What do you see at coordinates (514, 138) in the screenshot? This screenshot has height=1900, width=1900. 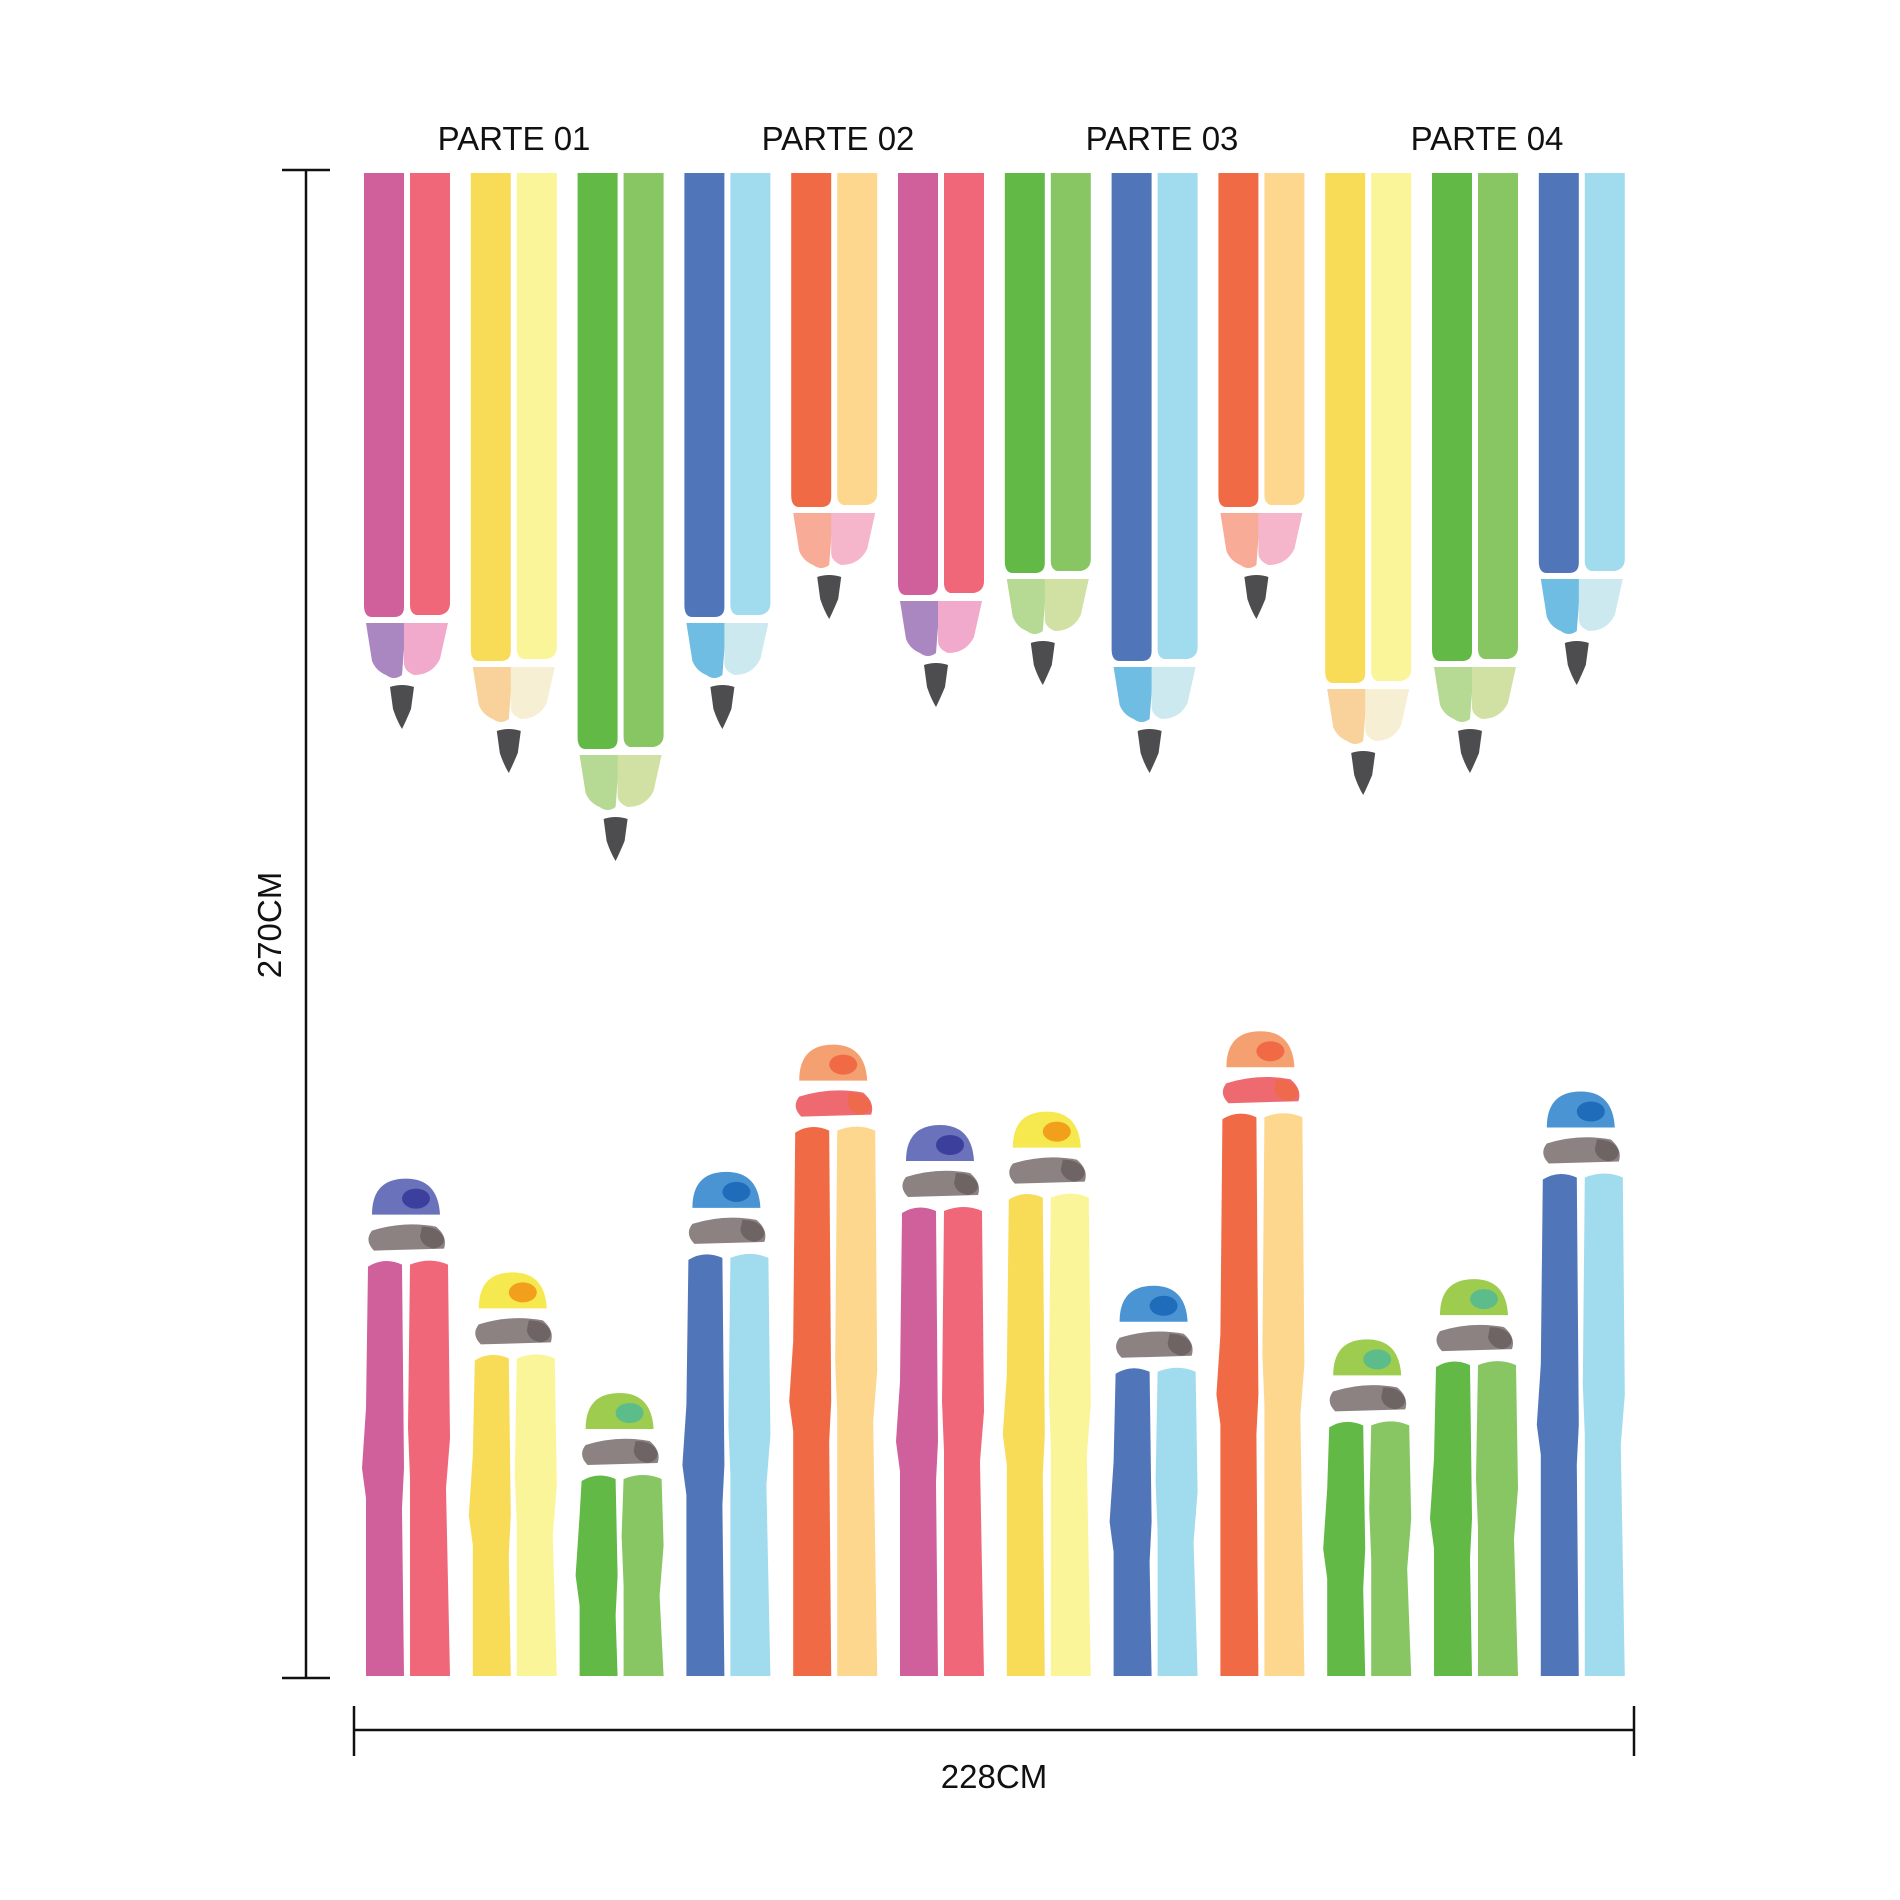 I see `part-title-01: PARTE 01` at bounding box center [514, 138].